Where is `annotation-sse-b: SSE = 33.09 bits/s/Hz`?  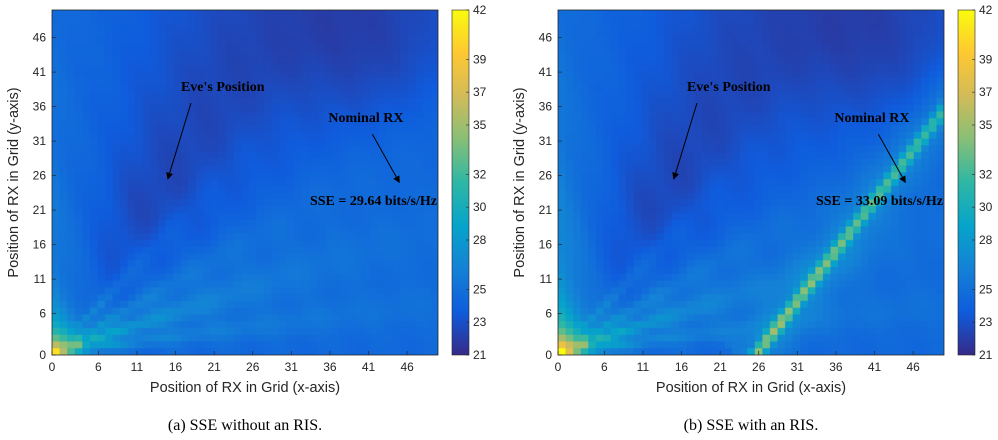 annotation-sse-b: SSE = 33.09 bits/s/Hz is located at coordinates (879, 201).